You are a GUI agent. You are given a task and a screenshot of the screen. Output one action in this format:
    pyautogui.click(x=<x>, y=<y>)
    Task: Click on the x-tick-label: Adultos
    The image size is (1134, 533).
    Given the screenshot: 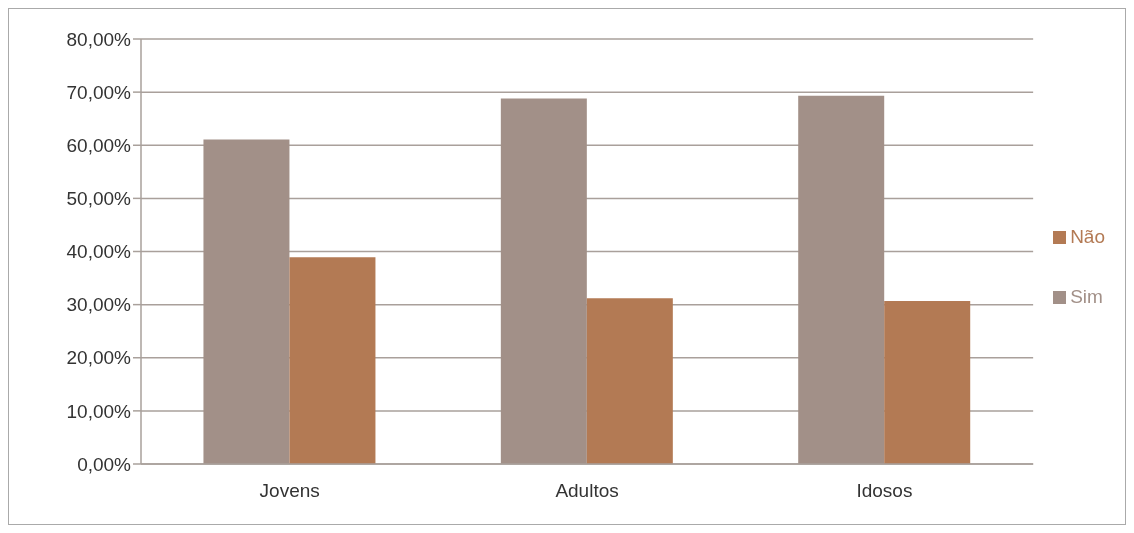 What is the action you would take?
    pyautogui.click(x=587, y=491)
    